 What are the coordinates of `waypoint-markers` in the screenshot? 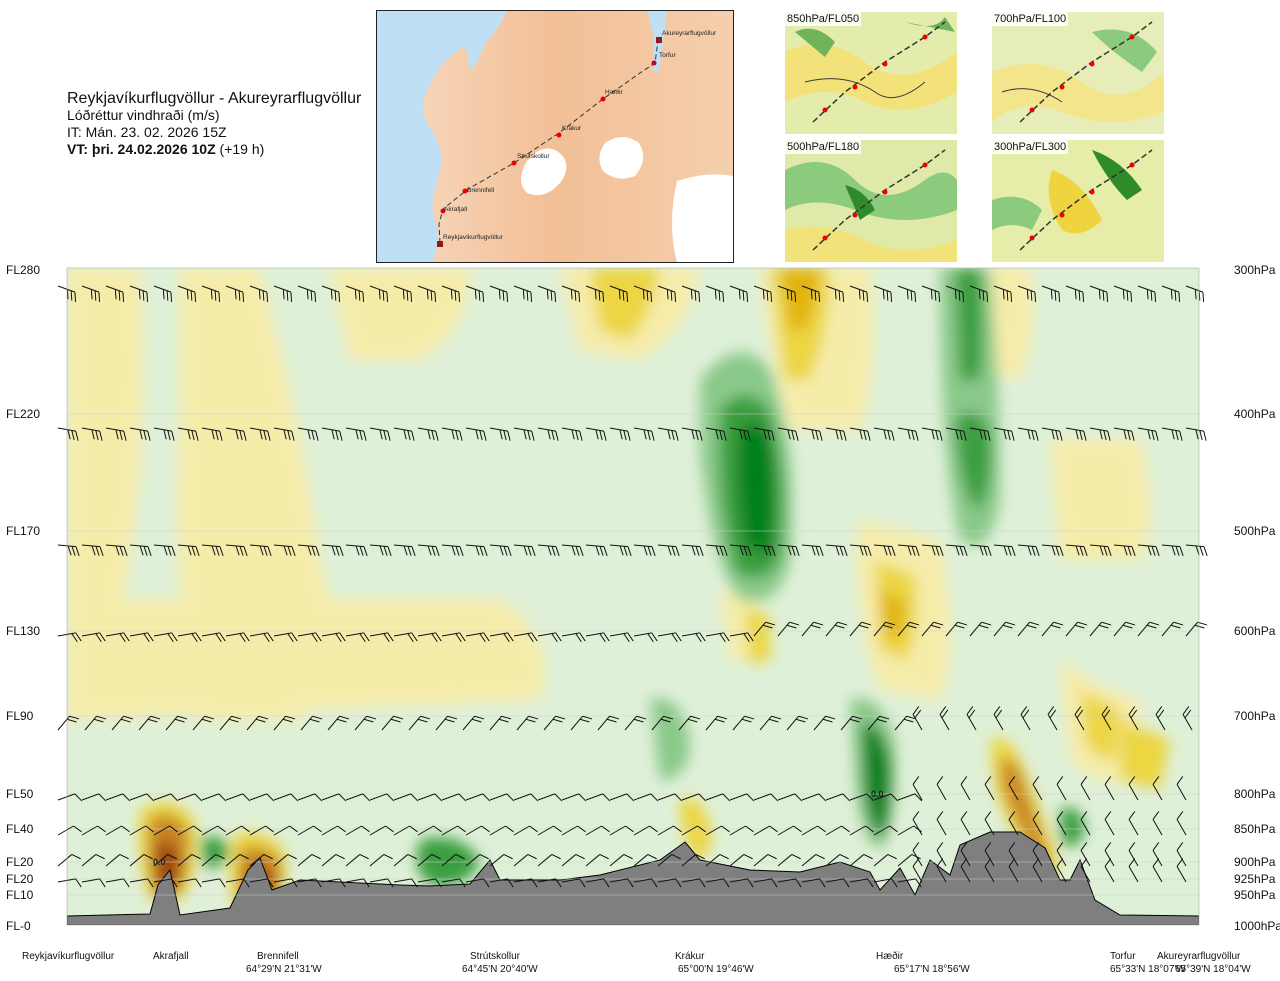 It's located at (549, 142).